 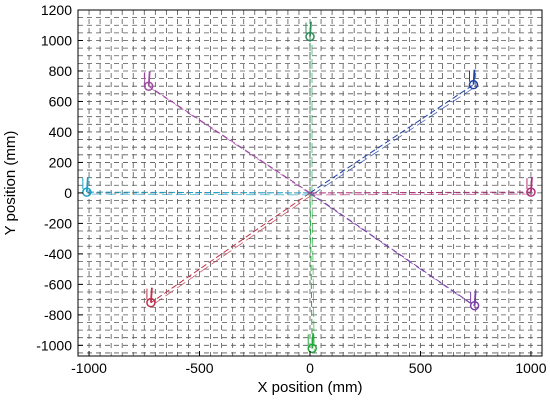 I want to click on y-tick-label: -400, so click(x=58, y=254).